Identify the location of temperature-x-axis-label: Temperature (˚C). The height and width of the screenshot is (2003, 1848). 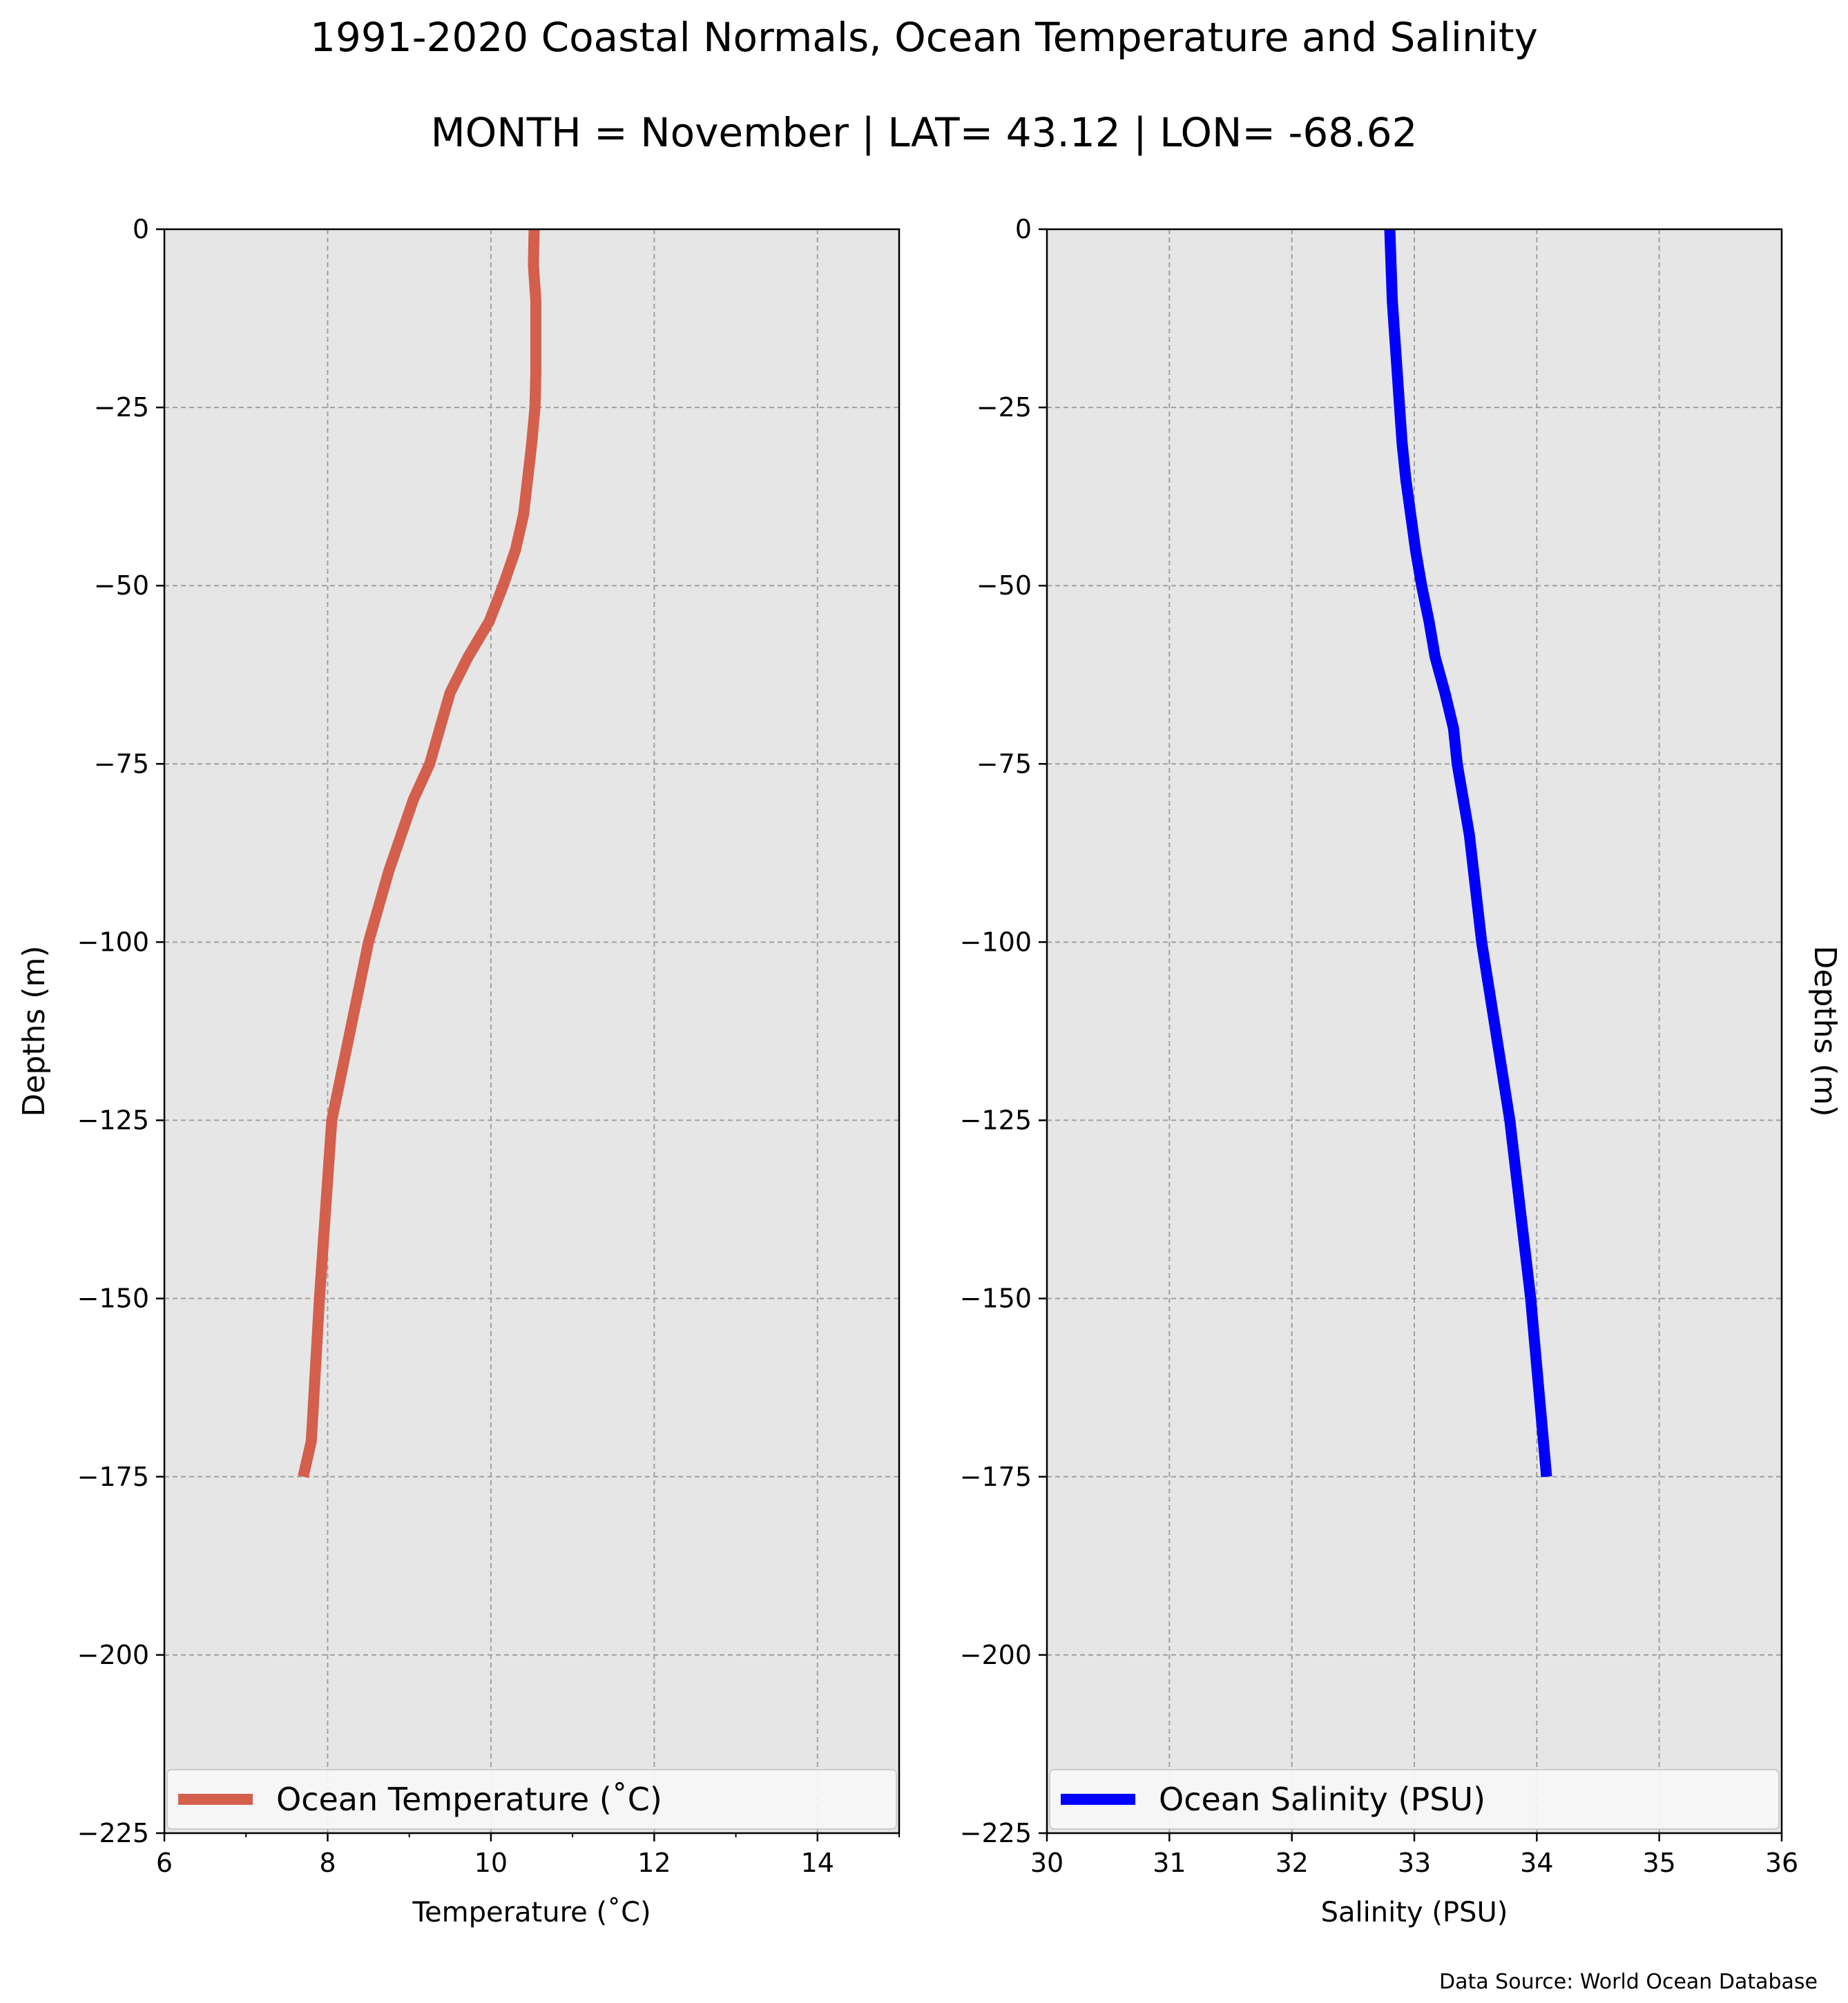
(531, 1912).